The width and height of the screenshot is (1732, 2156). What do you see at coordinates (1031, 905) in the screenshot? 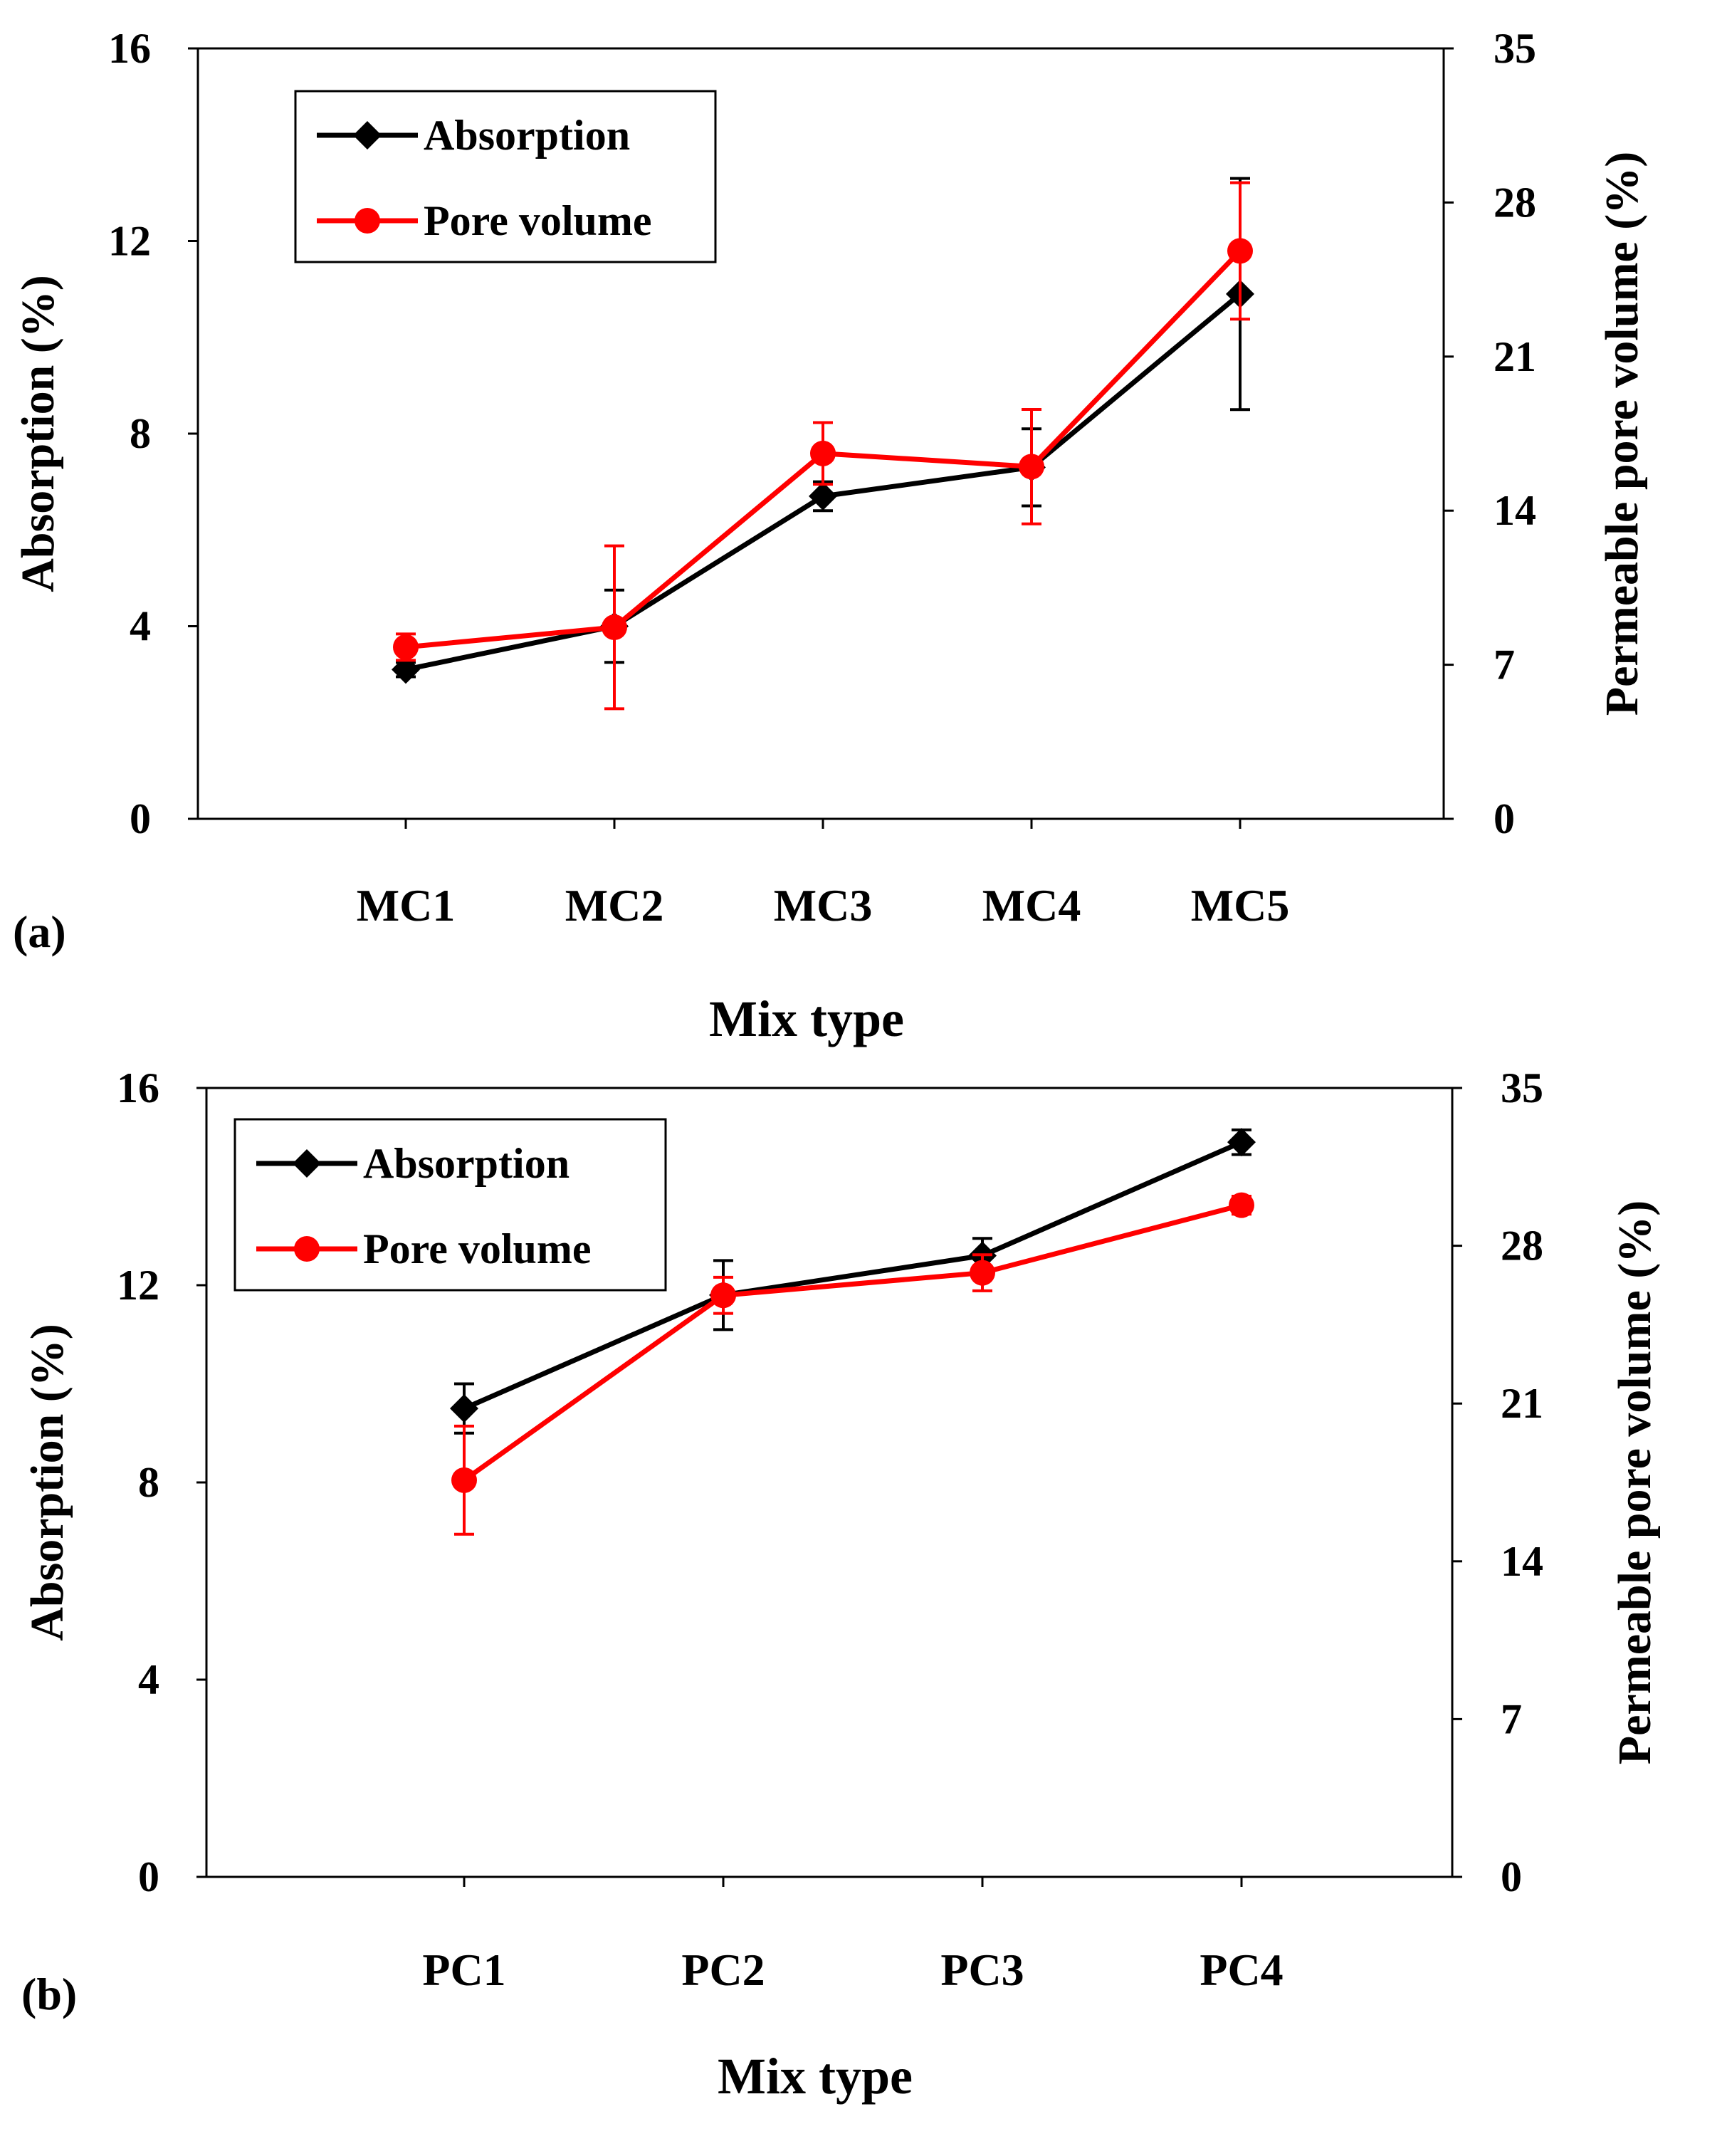
I see `x-axis-category-label: MC4` at bounding box center [1031, 905].